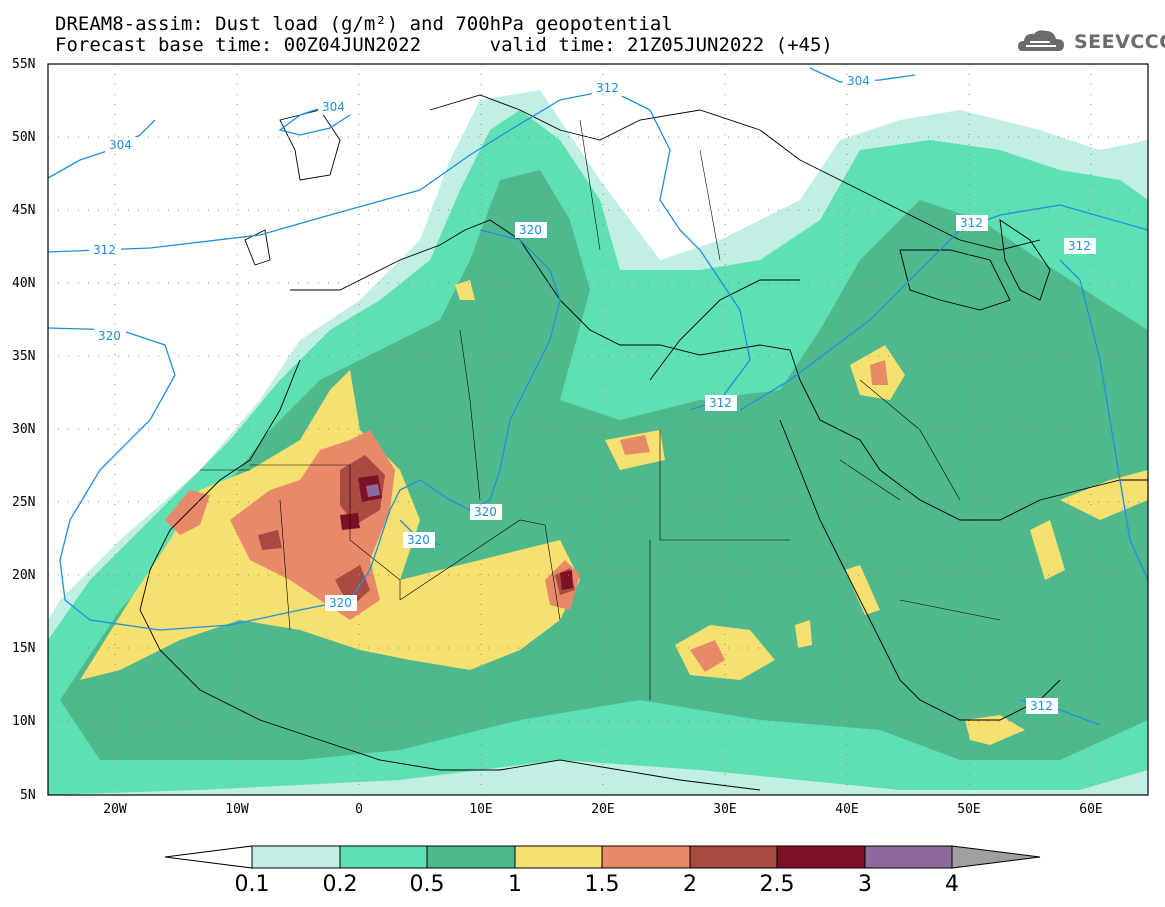  I want to click on cloud-icon, so click(1041, 40).